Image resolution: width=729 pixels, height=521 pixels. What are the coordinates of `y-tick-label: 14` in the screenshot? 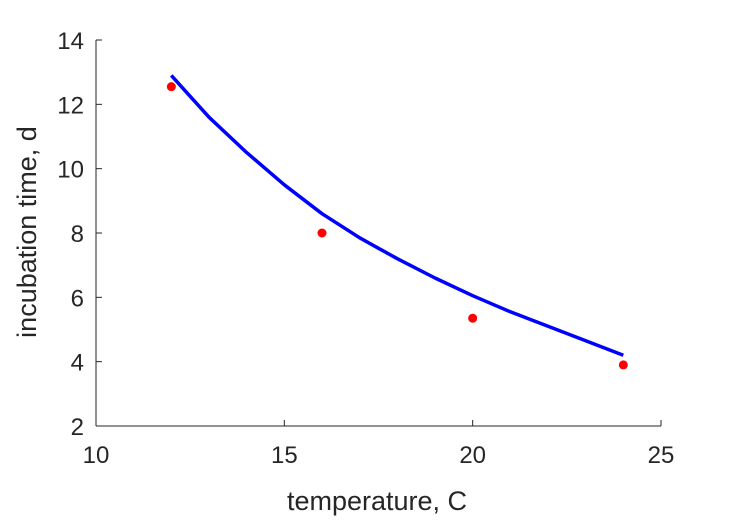 It's located at (70, 41).